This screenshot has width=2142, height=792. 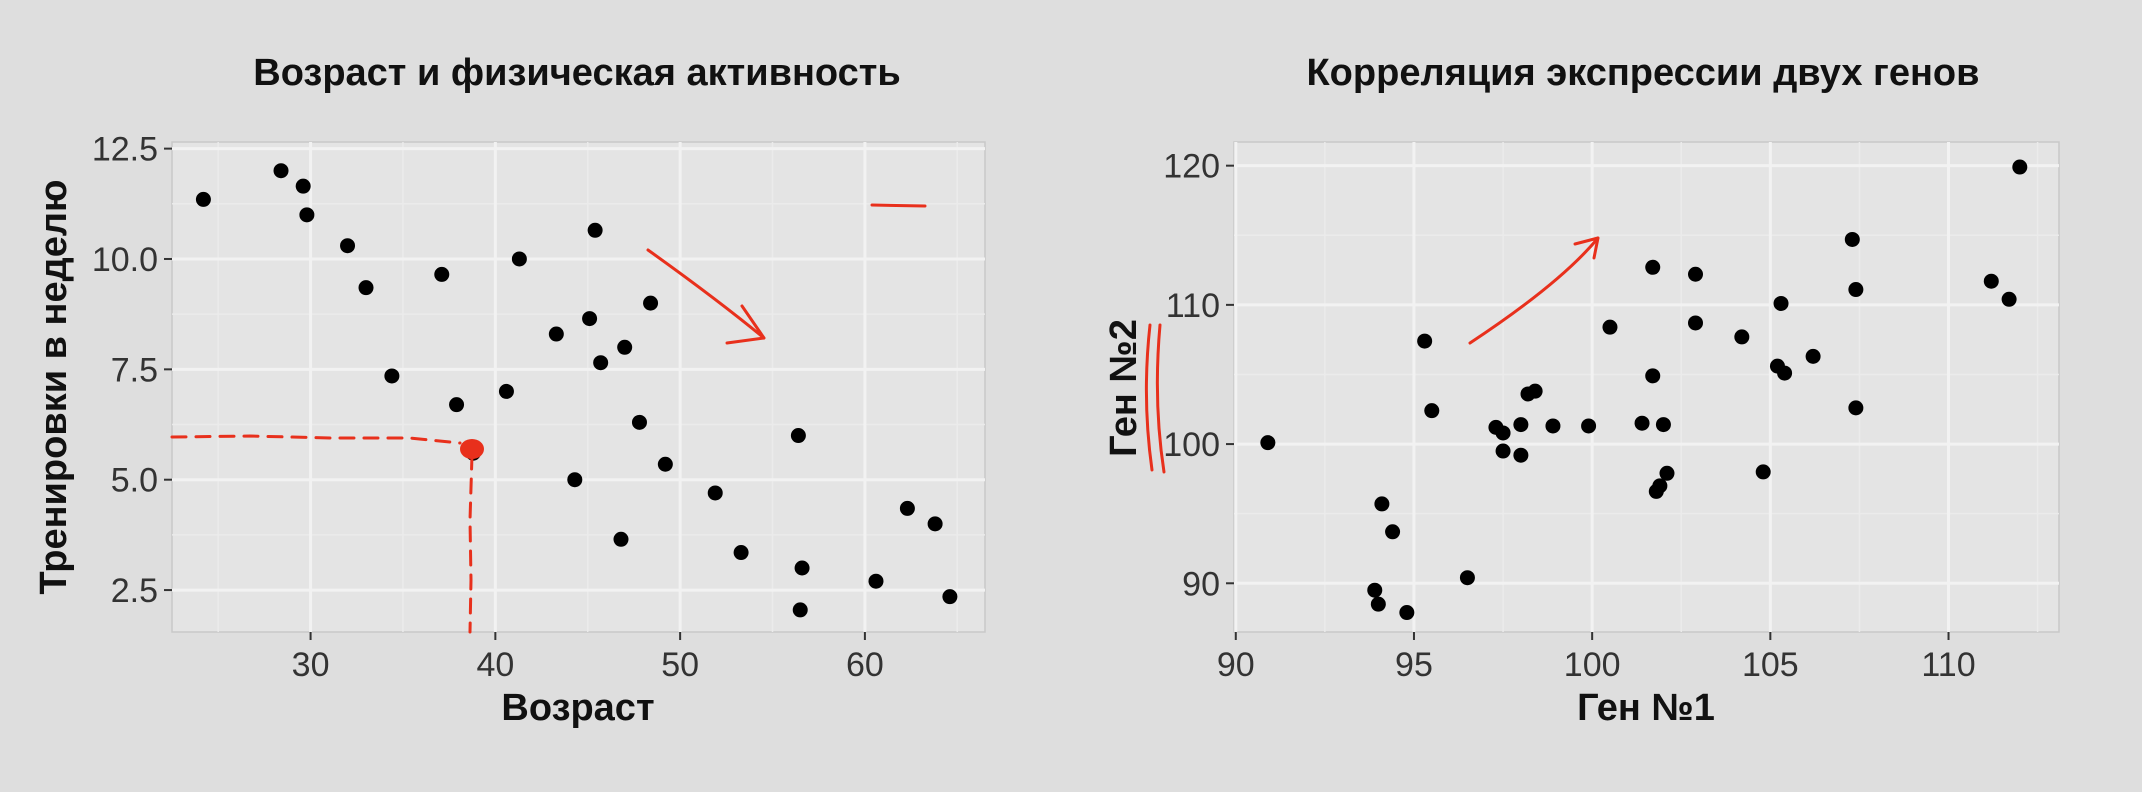 What do you see at coordinates (495, 665) in the screenshot?
I see `x-tick-label: 40` at bounding box center [495, 665].